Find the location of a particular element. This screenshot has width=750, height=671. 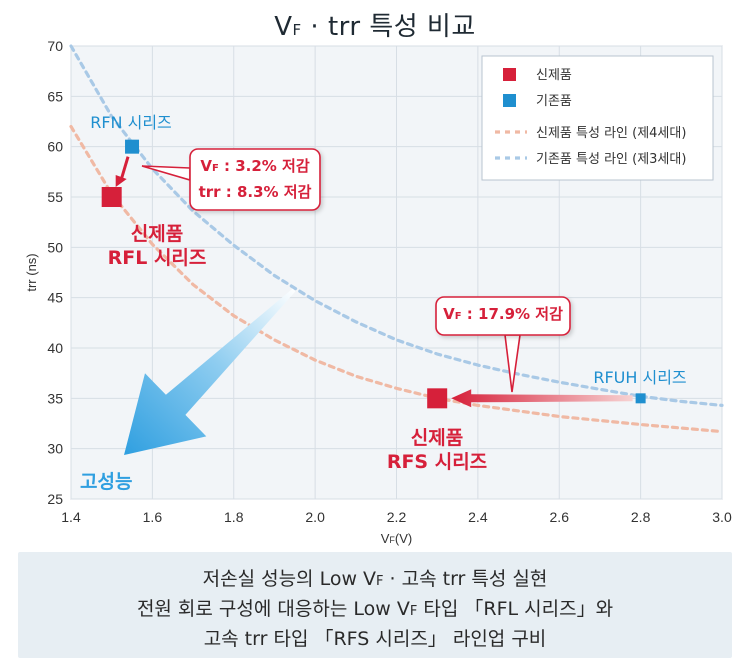

legend-swatch-new is located at coordinates (509, 74).